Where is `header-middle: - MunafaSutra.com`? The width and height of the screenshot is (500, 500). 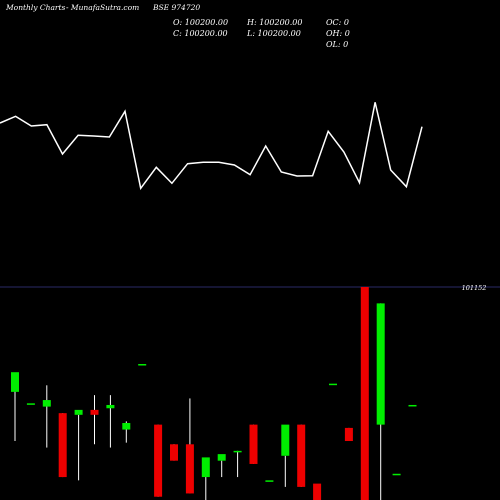 header-middle: - MunafaSutra.com is located at coordinates (102, 7).